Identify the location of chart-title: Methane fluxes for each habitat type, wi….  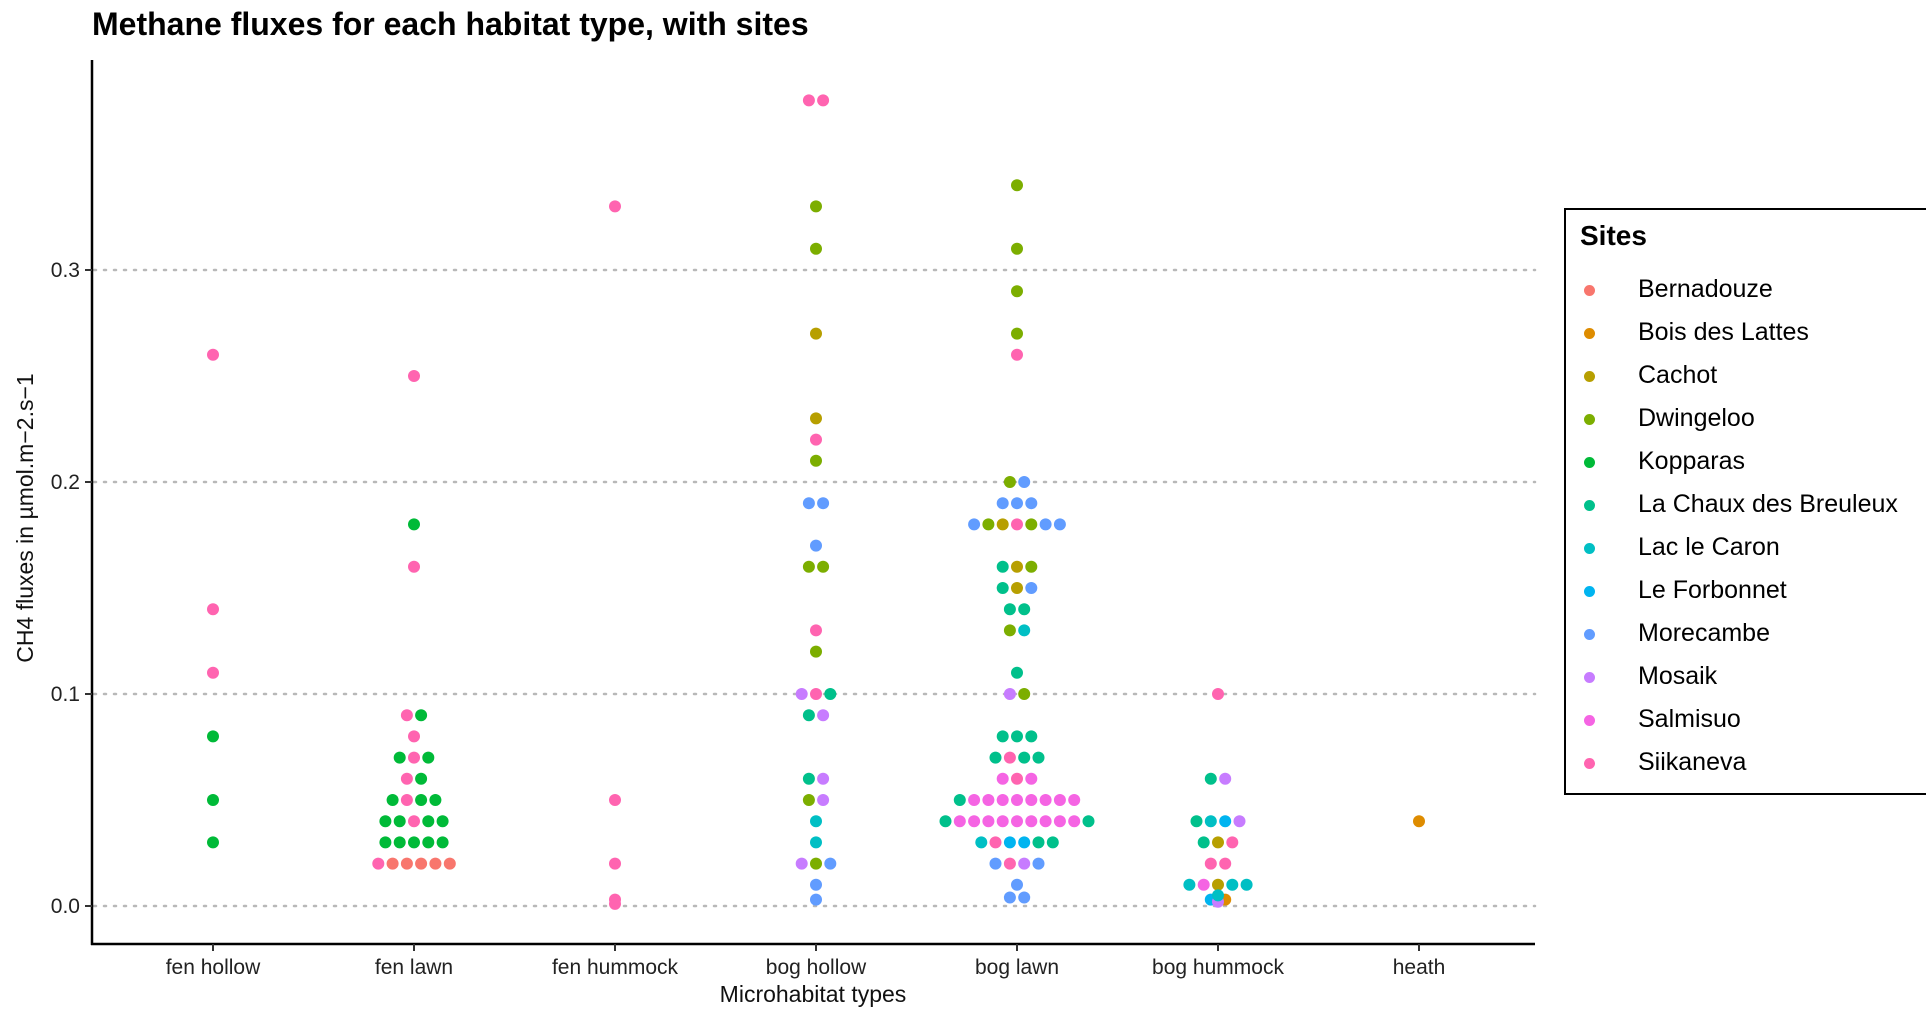
(450, 24).